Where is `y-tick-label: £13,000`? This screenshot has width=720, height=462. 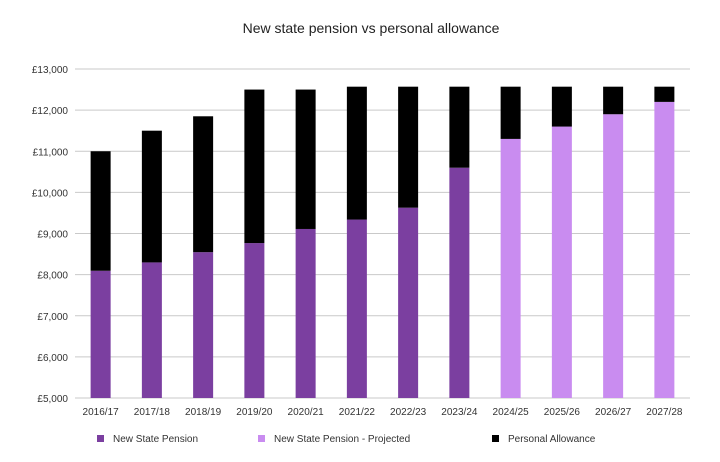
y-tick-label: £13,000 is located at coordinates (50, 70).